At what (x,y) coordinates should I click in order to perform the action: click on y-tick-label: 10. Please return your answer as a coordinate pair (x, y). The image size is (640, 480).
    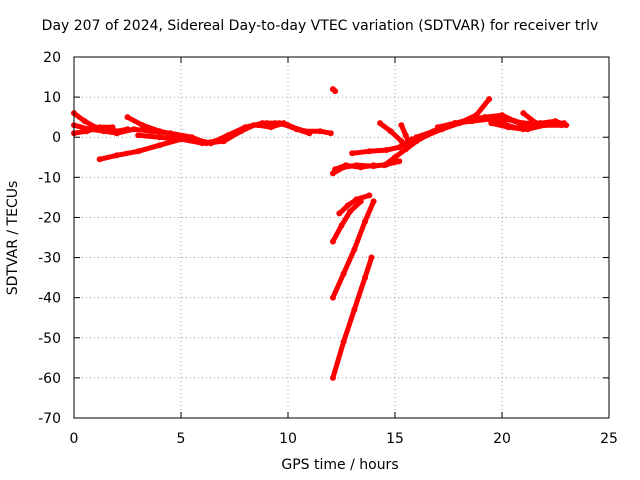
    Looking at the image, I should click on (52, 98).